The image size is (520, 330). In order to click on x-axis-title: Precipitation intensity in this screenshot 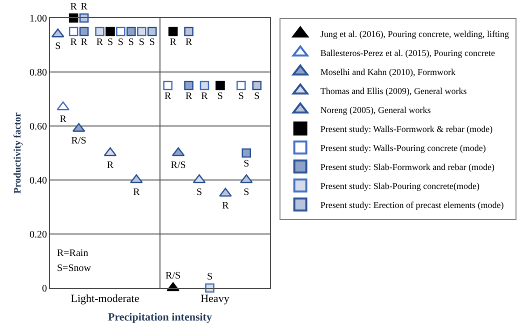, I will do `click(160, 317)`.